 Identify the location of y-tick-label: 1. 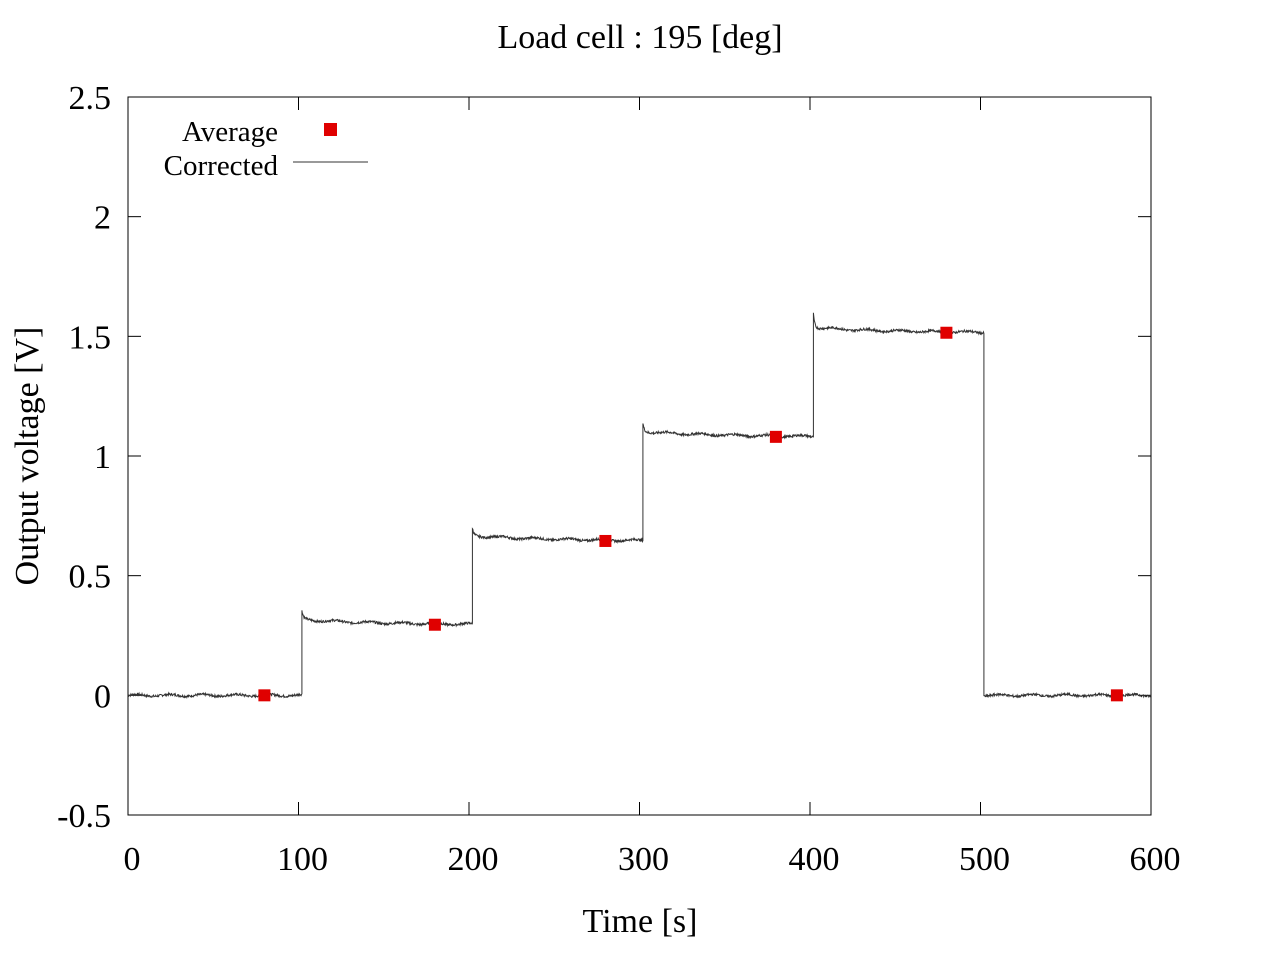
(102, 457).